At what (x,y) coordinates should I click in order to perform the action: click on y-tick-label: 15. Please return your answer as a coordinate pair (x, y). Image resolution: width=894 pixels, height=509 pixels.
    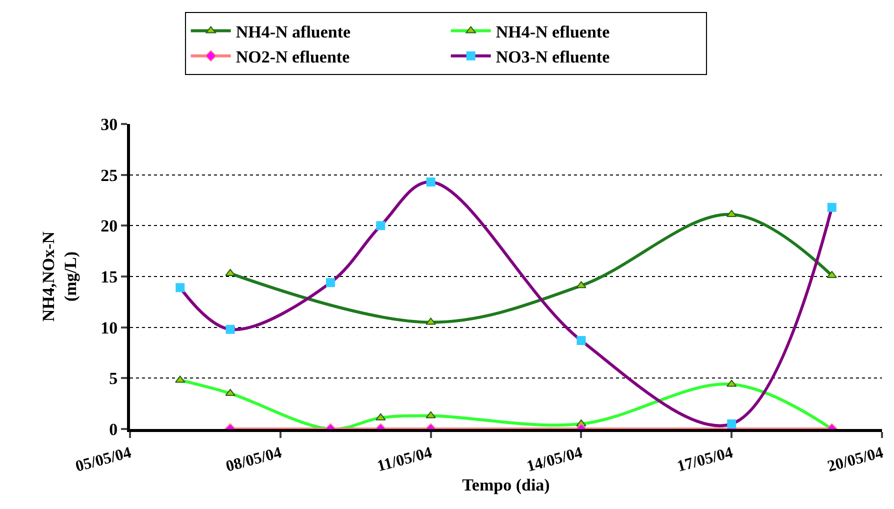
    Looking at the image, I should click on (109, 276).